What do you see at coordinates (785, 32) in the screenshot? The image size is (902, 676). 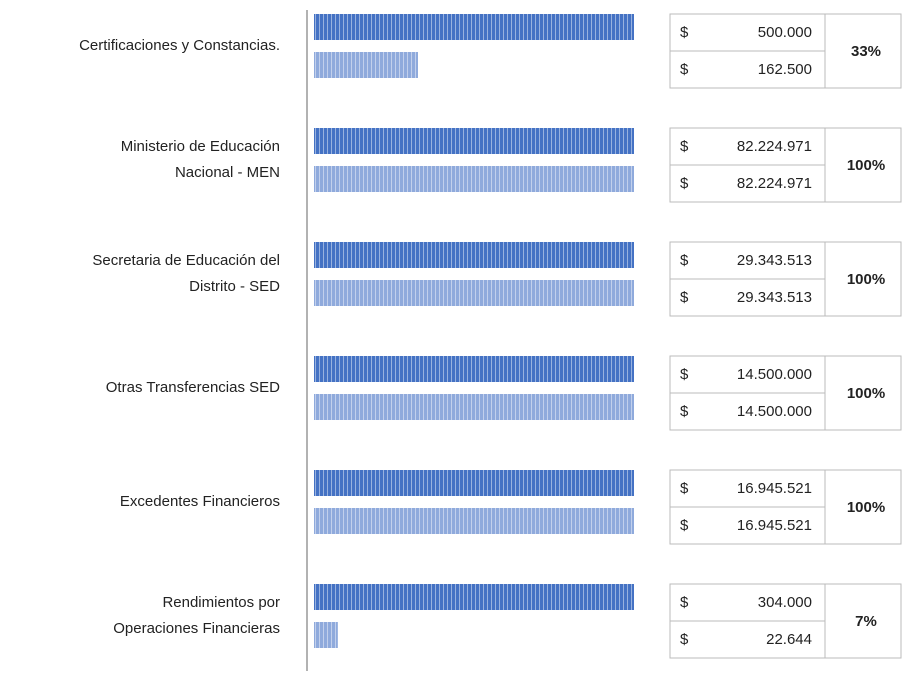 I see `value-label: 500.000` at bounding box center [785, 32].